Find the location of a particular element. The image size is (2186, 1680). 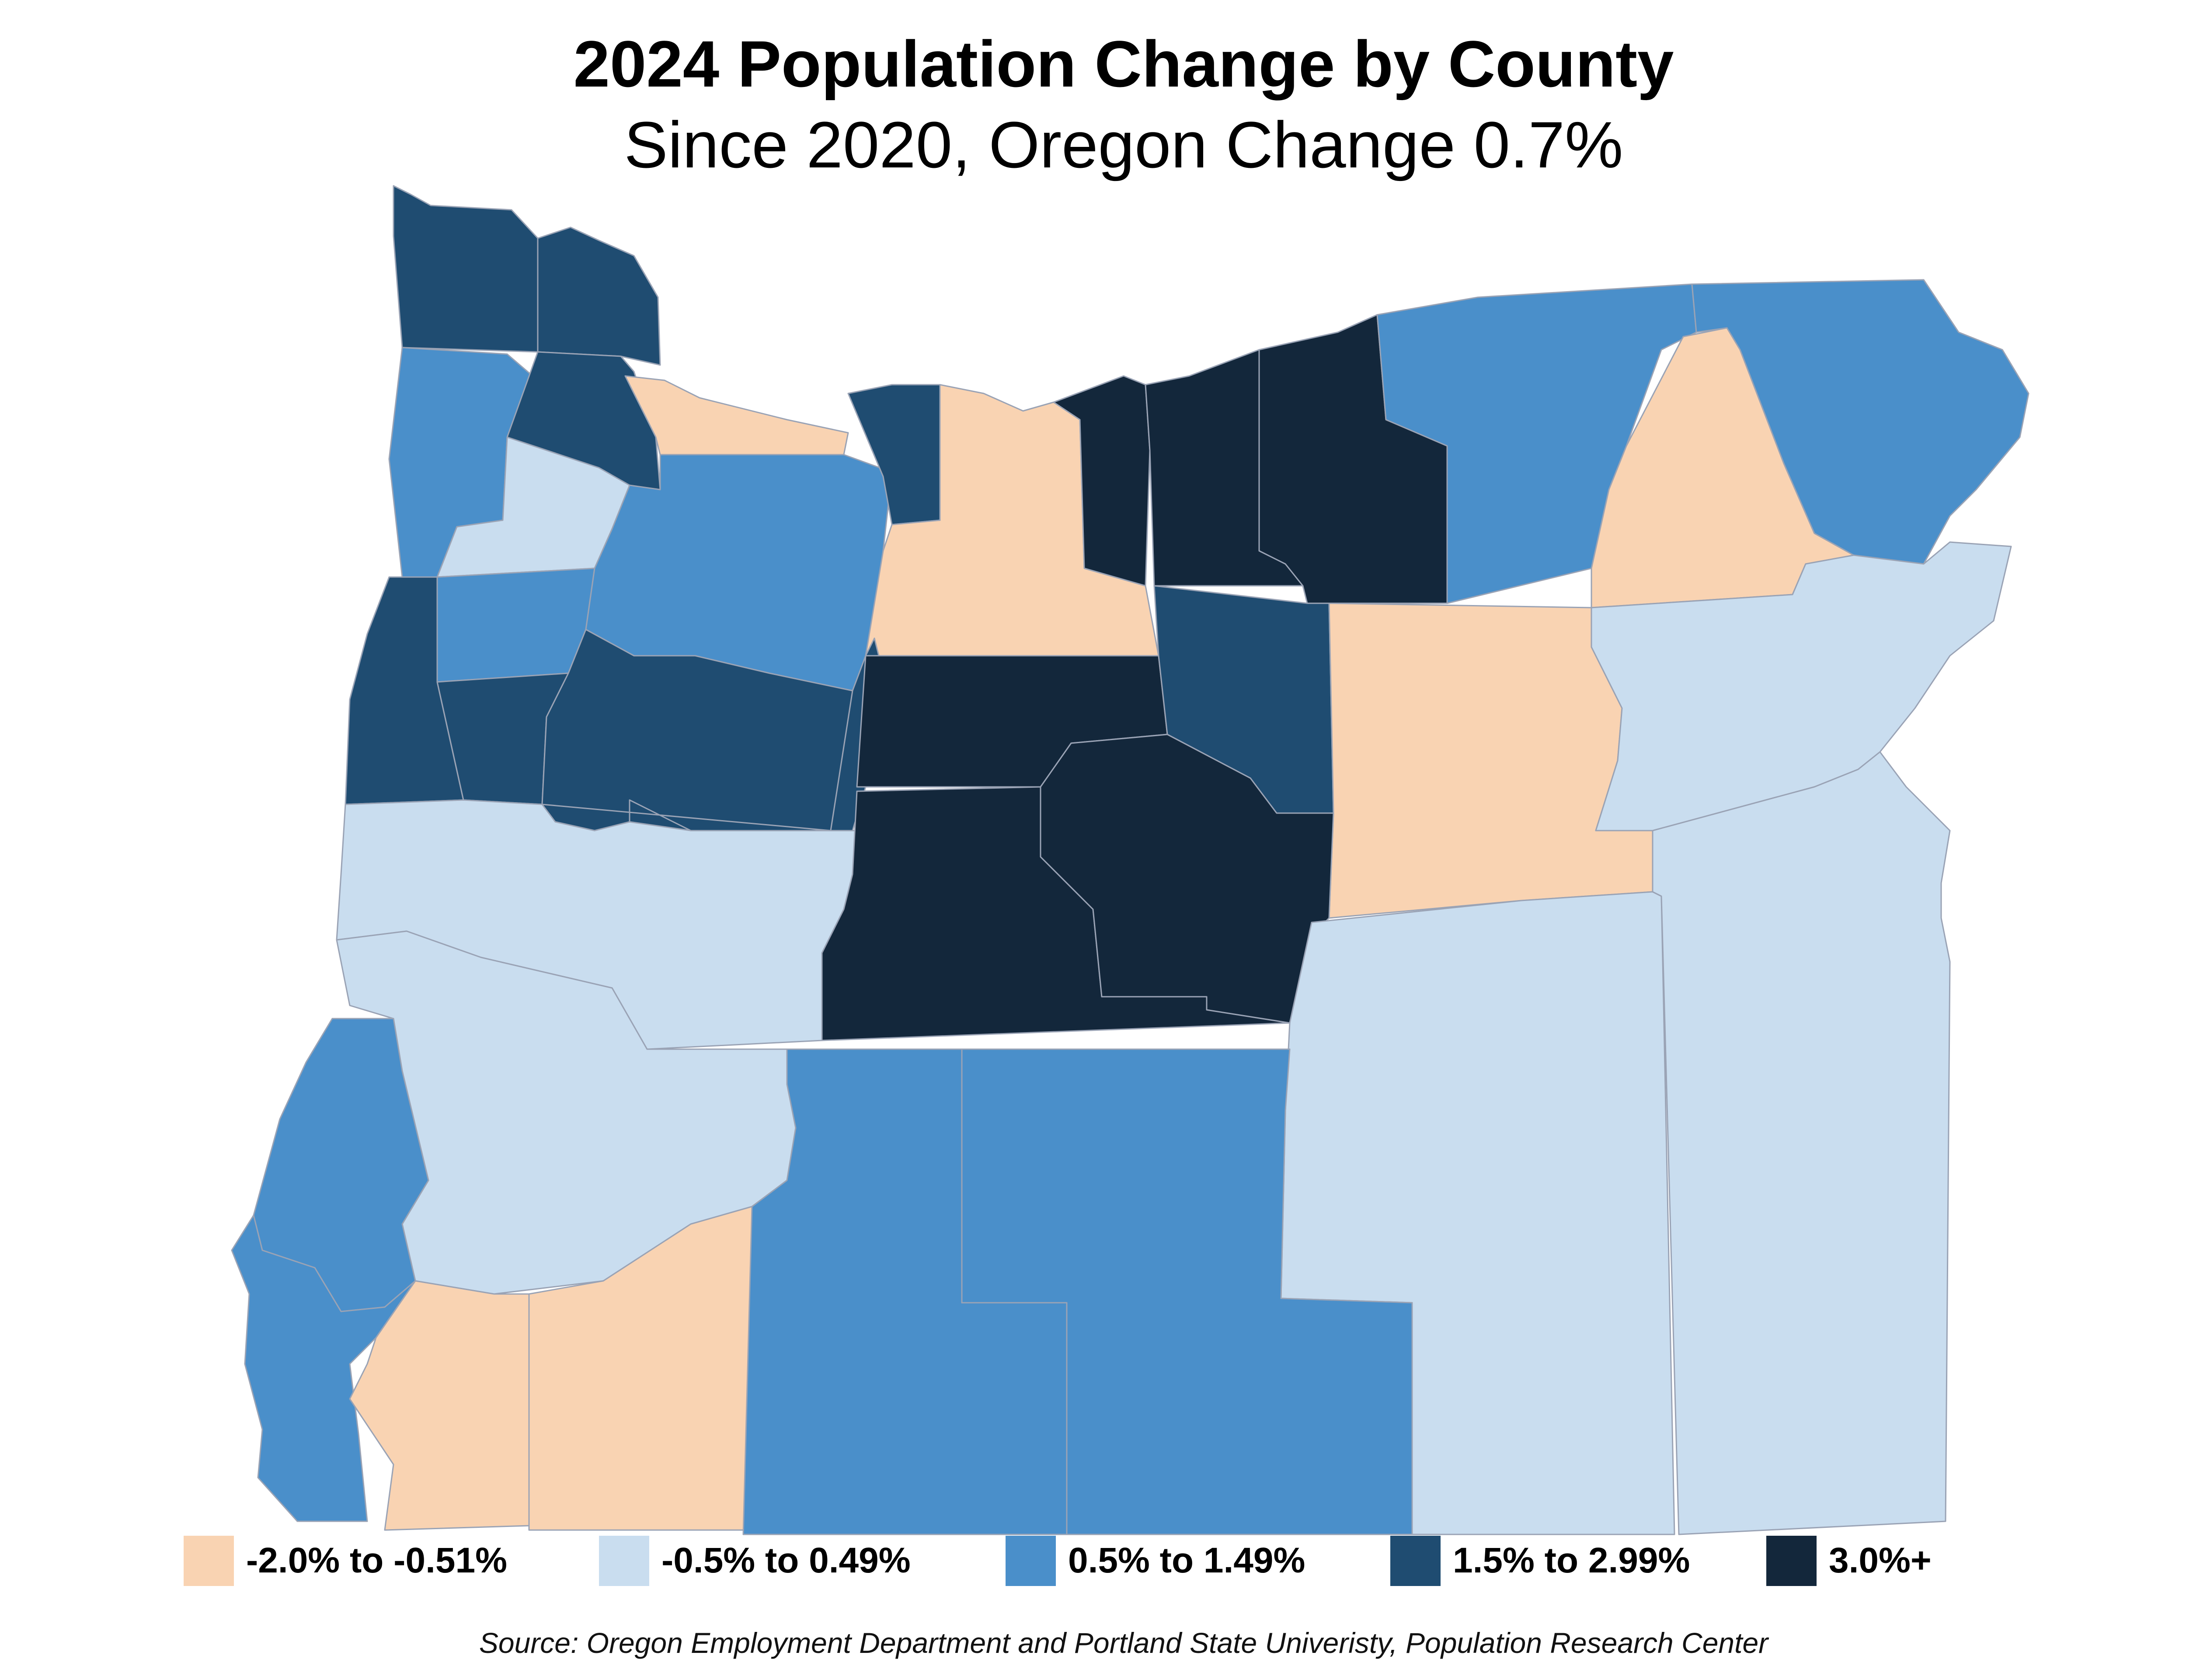

county-malheur is located at coordinates (1801, 1143).